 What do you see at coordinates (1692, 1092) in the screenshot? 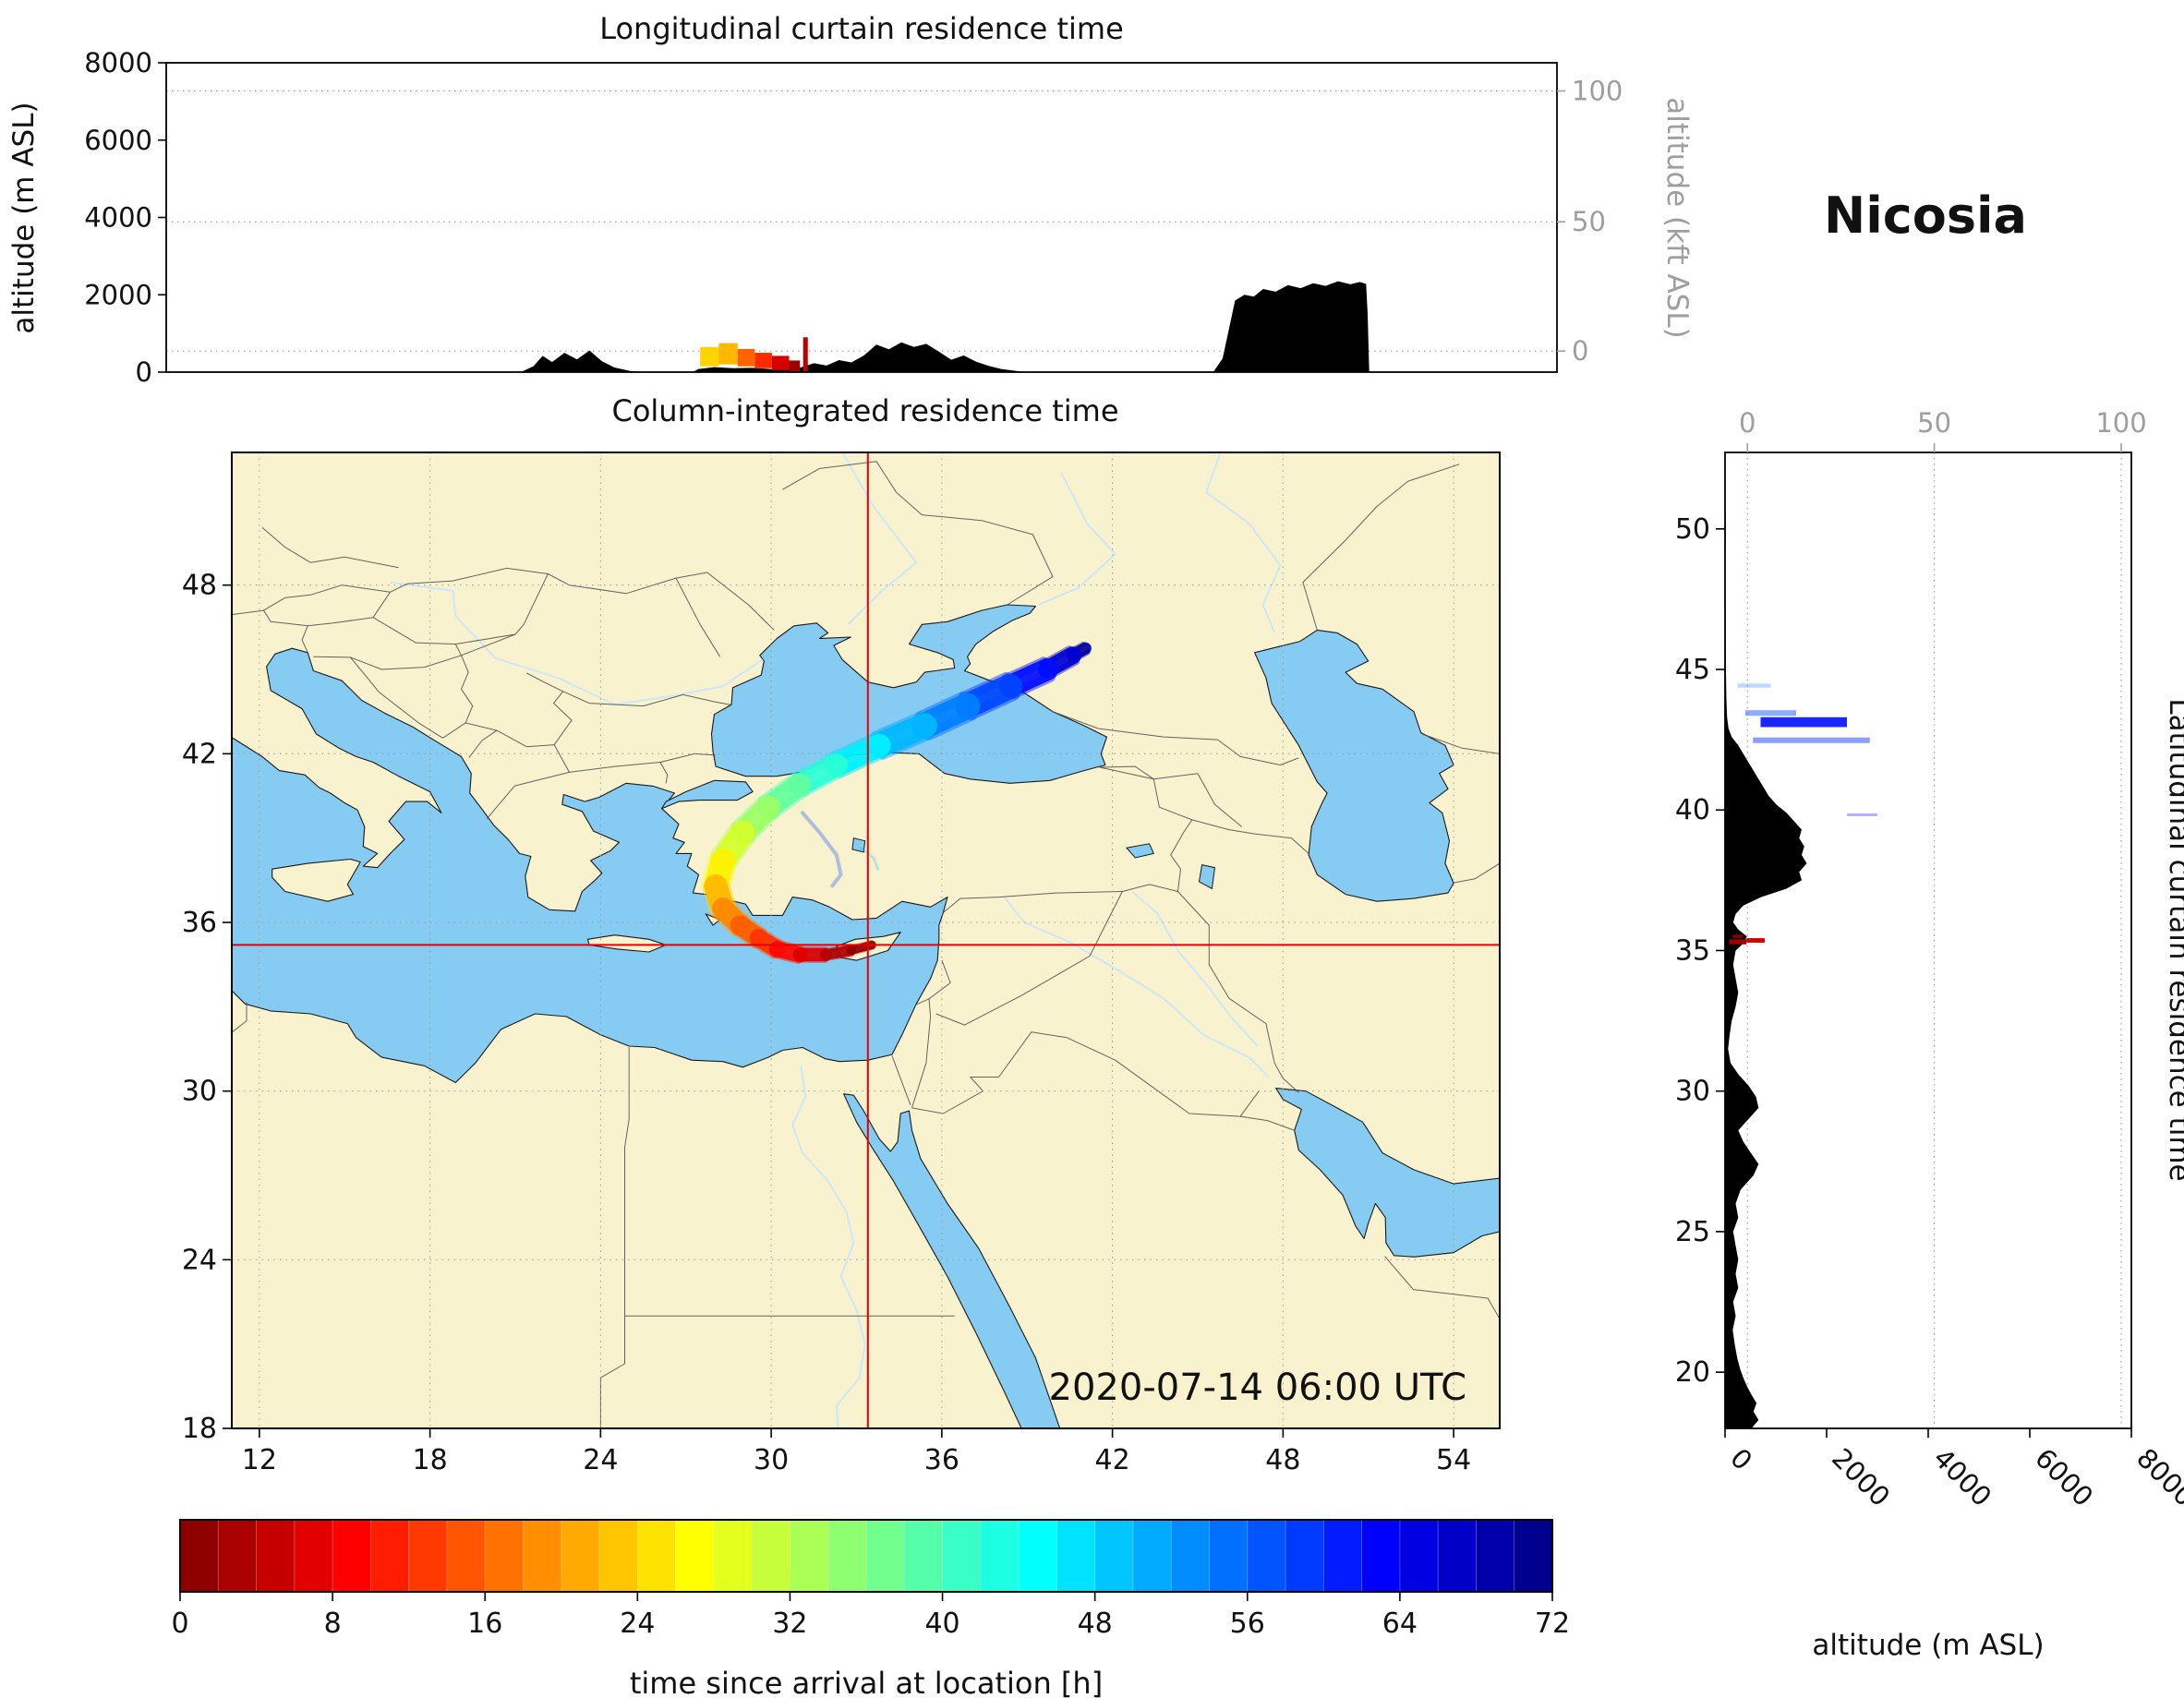
I see `latitude-tick-label: 30` at bounding box center [1692, 1092].